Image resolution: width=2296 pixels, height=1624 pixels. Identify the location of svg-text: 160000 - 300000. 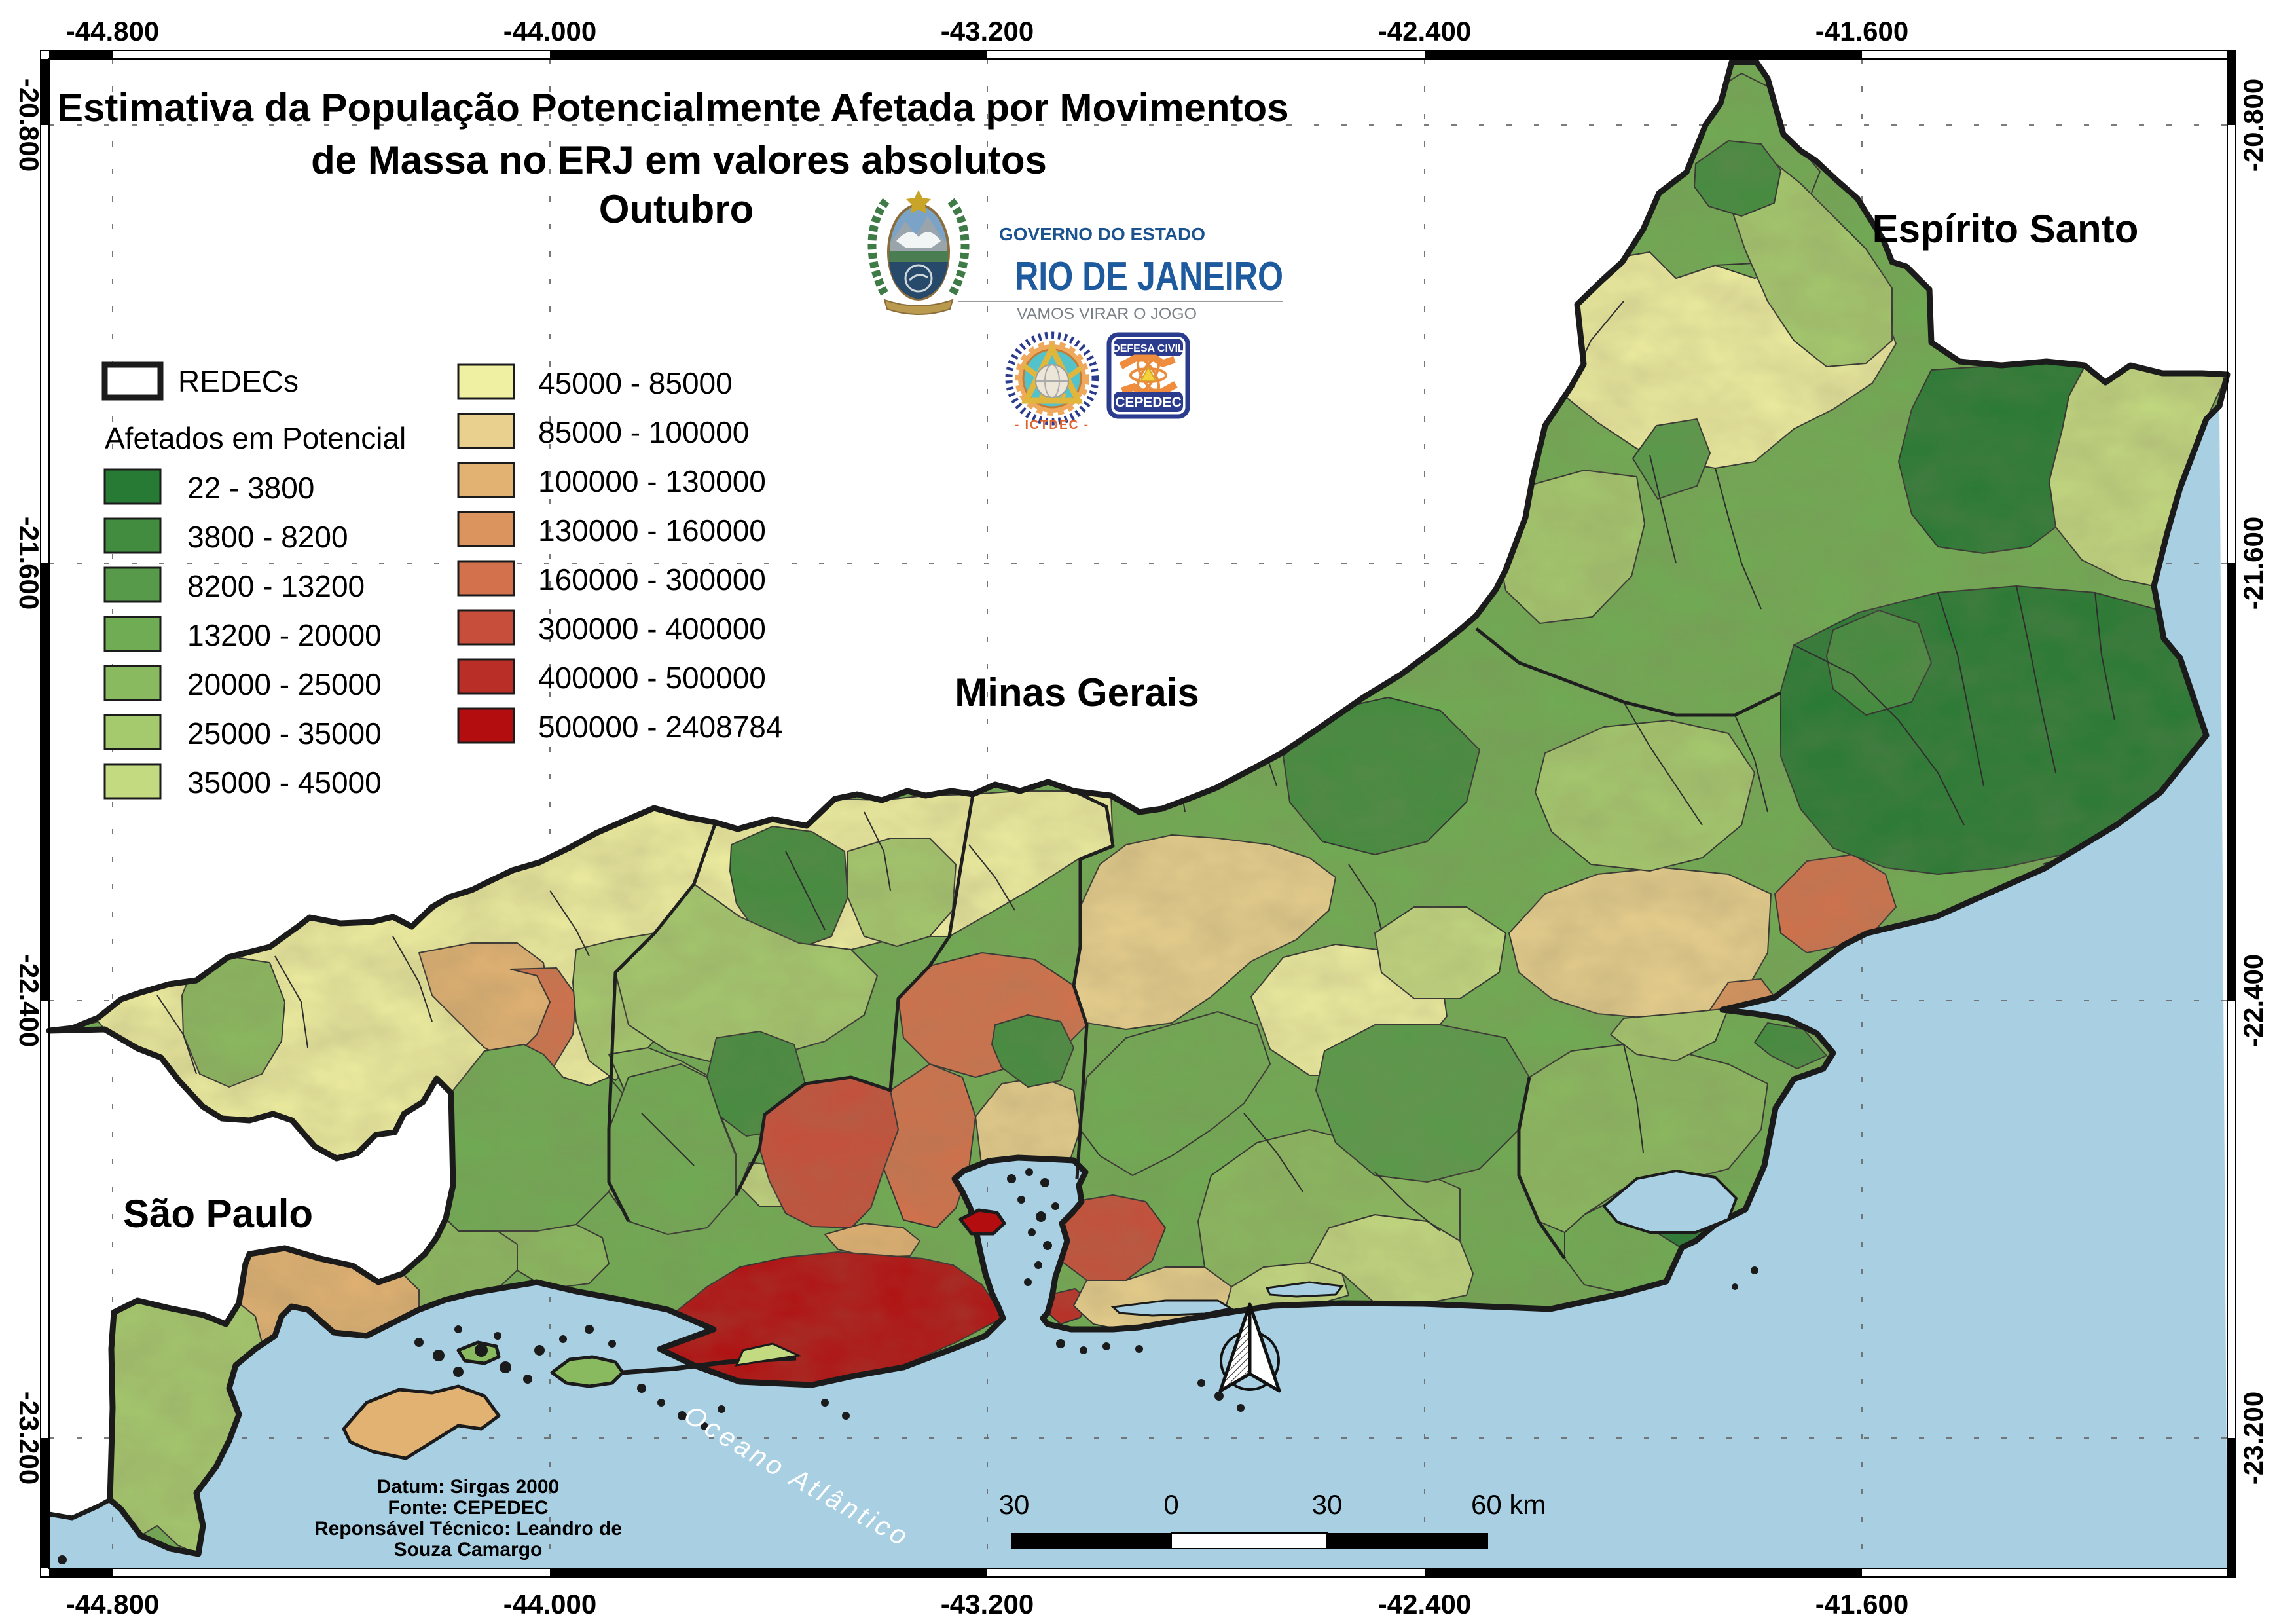
(652, 580).